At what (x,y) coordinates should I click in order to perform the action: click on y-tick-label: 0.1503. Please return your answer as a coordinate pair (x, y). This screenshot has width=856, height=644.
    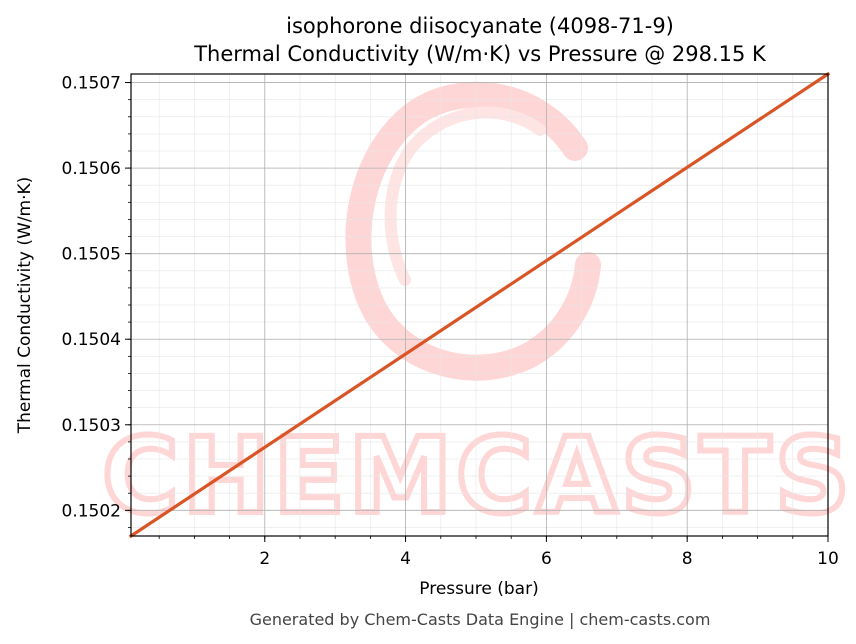
    Looking at the image, I should click on (91, 426).